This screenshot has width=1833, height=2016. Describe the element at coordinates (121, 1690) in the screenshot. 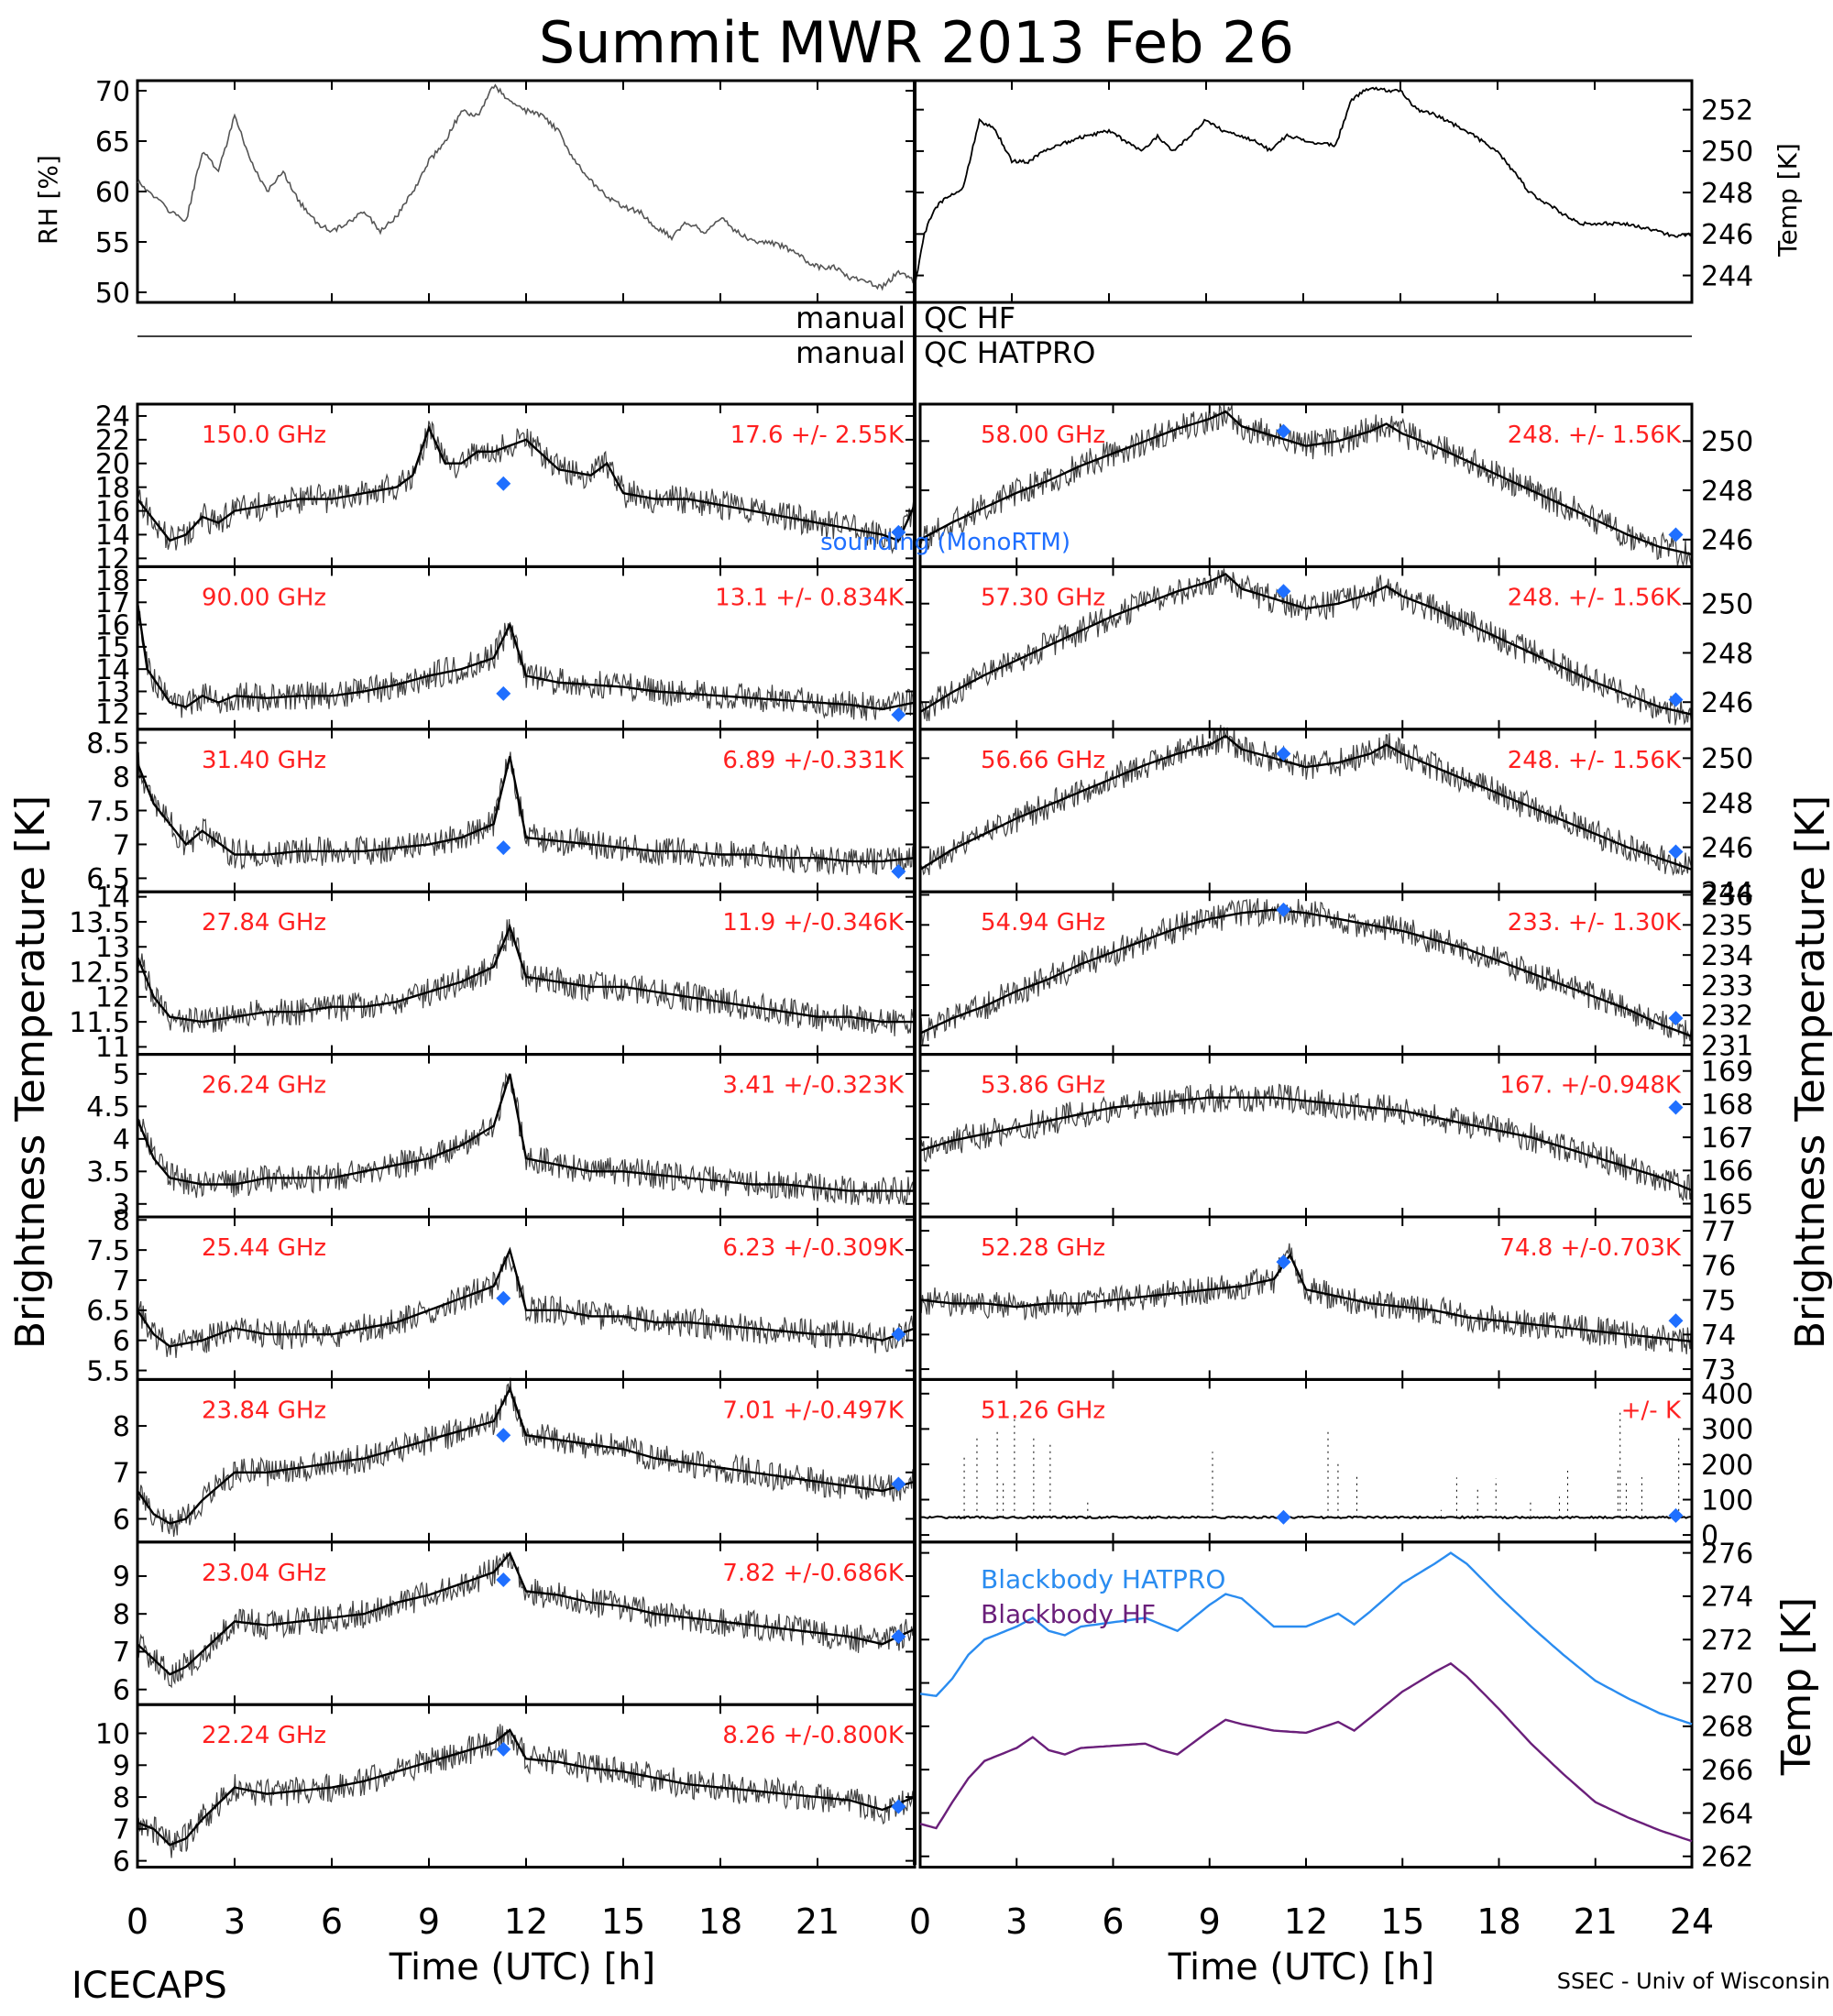

I see `tb_23_04-ytick-label: 6` at that location.